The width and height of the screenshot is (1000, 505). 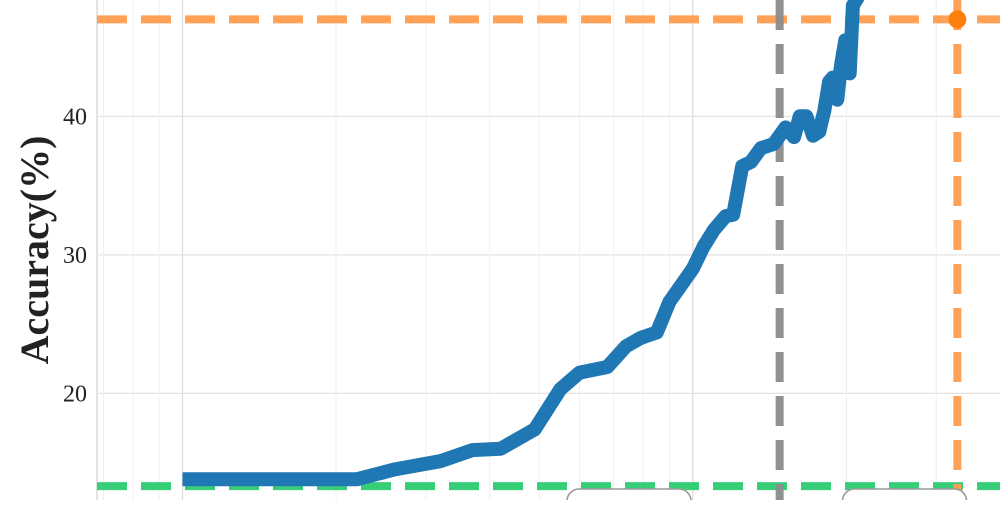 I want to click on marker-layer, so click(x=957, y=19).